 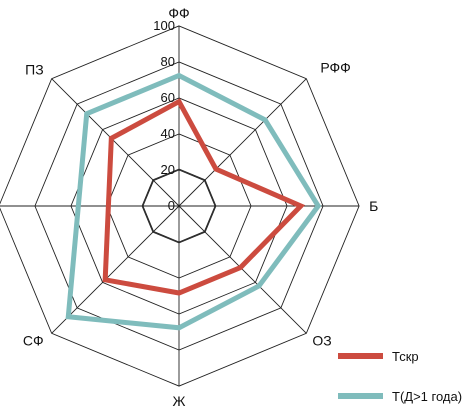 What do you see at coordinates (400, 376) in the screenshot?
I see `legend: Тскр Т(Д>1 года)` at bounding box center [400, 376].